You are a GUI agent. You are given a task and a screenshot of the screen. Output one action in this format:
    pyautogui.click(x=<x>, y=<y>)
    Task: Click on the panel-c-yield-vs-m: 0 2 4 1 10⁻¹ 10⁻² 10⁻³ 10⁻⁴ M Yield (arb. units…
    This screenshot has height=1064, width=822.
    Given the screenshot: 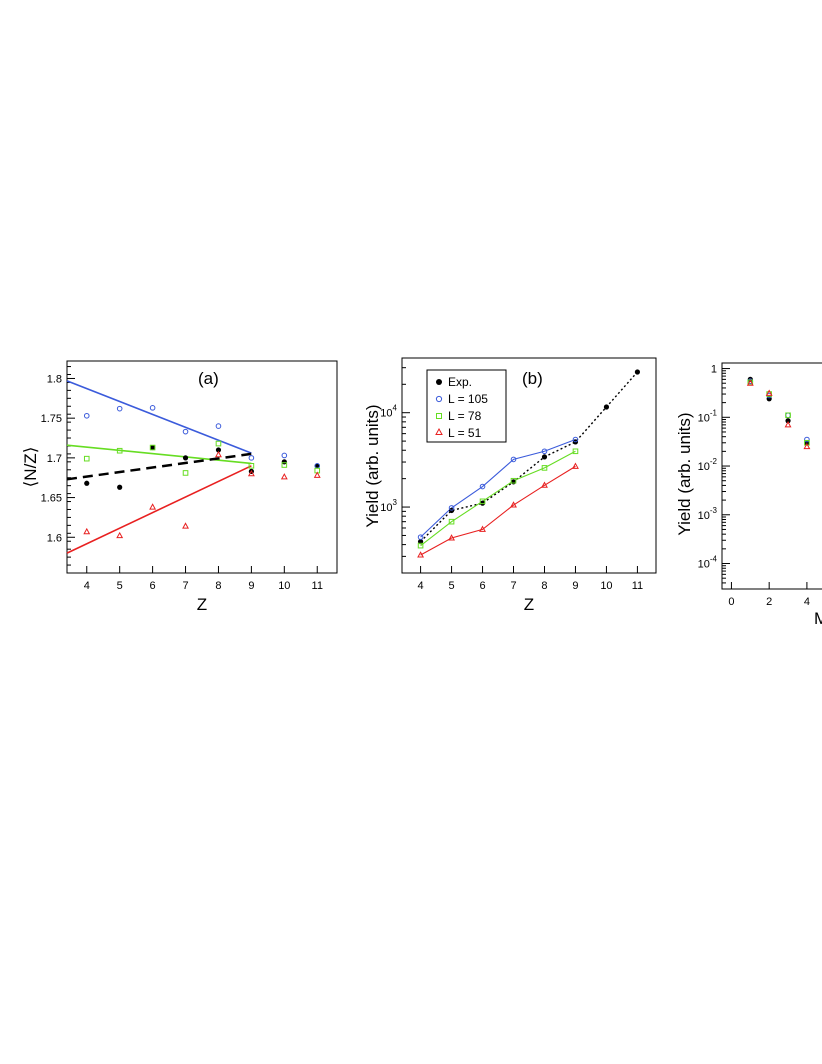 What is the action you would take?
    pyautogui.click(x=748, y=495)
    